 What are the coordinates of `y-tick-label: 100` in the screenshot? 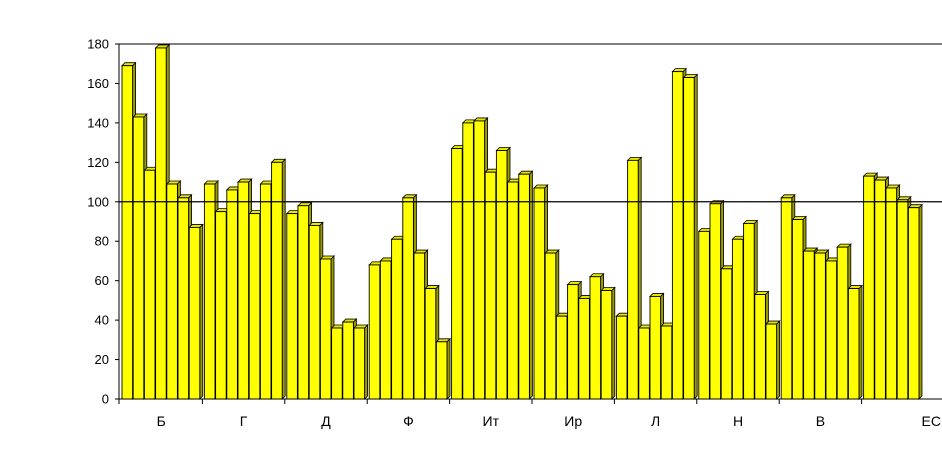 It's located at (98, 201).